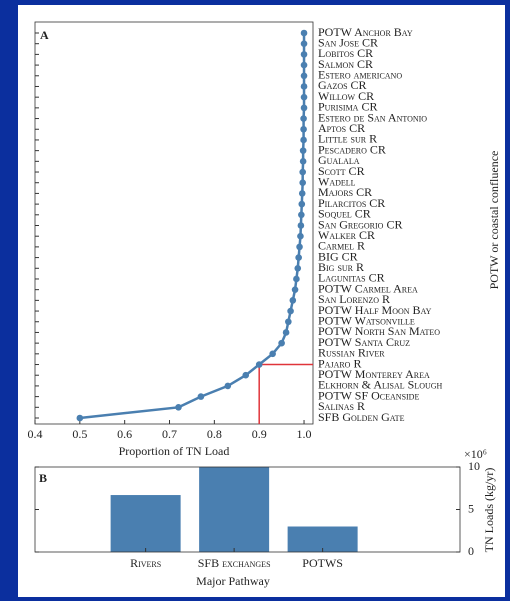 This screenshot has width=510, height=601. Describe the element at coordinates (360, 224) in the screenshot. I see `y-tick-label: San Gregorio CR` at that location.